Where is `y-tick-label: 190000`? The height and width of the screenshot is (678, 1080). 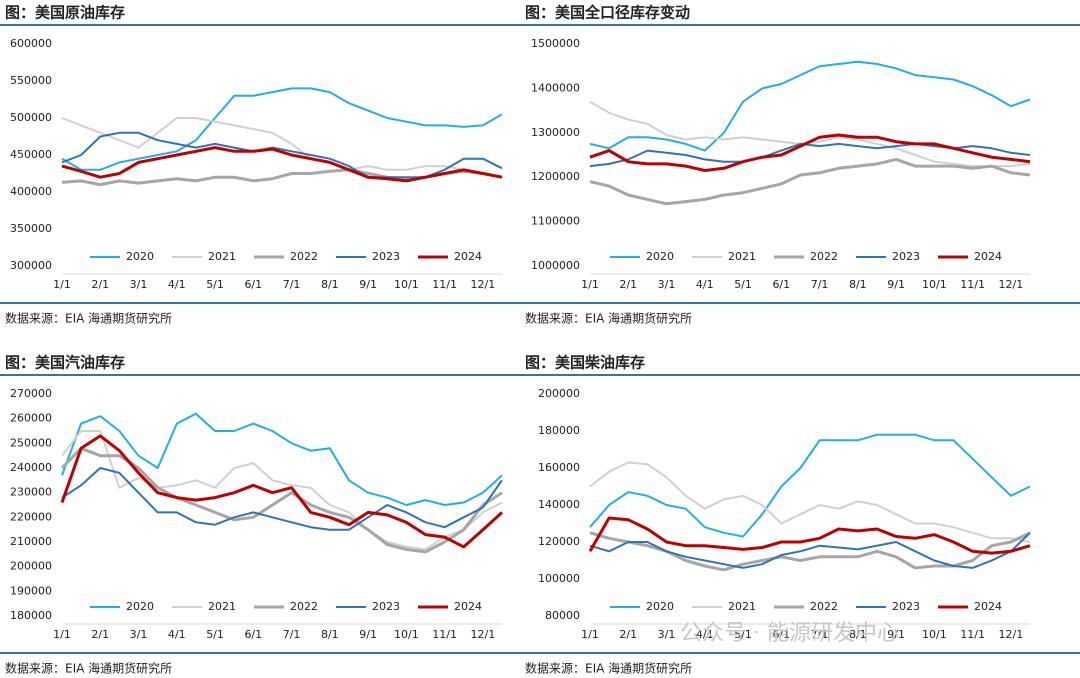 y-tick-label: 190000 is located at coordinates (31, 590).